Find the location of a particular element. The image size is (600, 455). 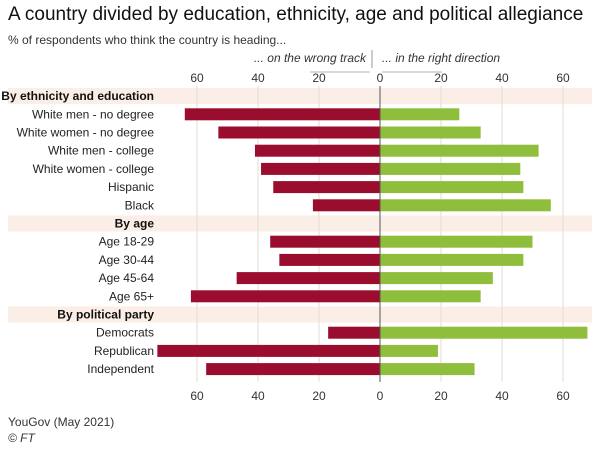

row-label: Black is located at coordinates (140, 205).